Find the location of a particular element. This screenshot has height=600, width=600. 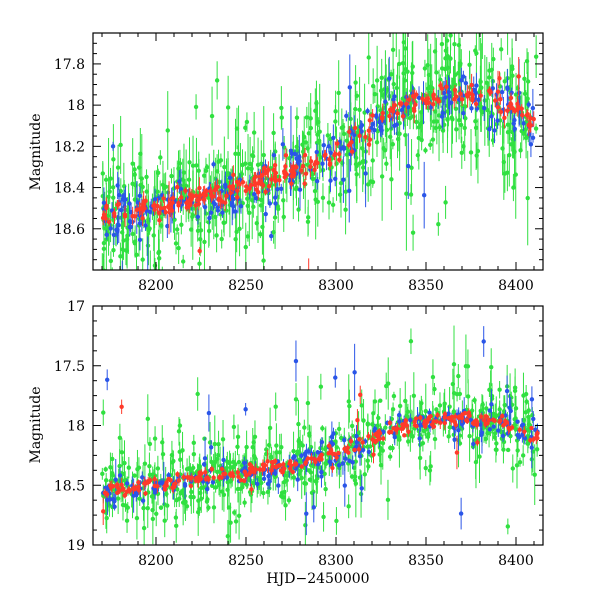

x-tick-label: 8400 is located at coordinates (516, 286).